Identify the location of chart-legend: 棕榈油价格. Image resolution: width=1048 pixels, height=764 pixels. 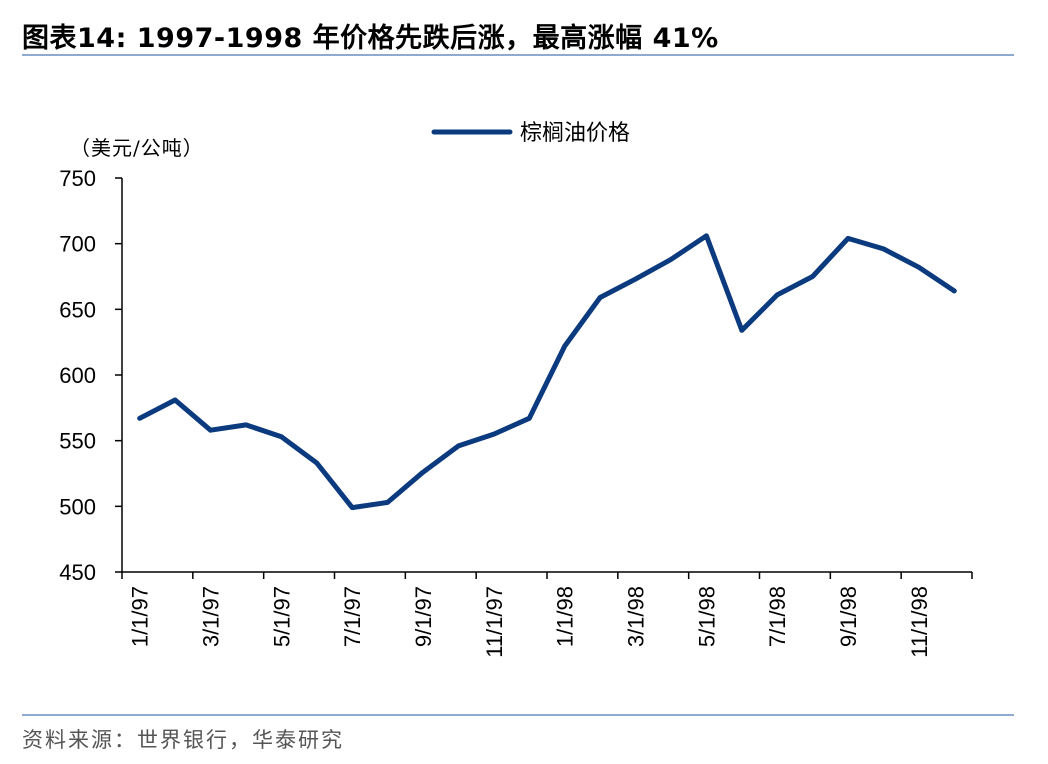
(530, 133).